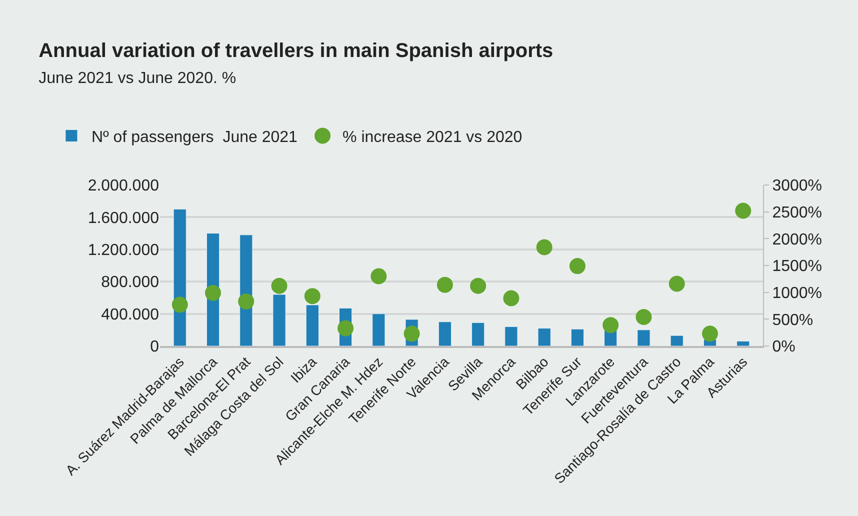 The width and height of the screenshot is (858, 516). Describe the element at coordinates (130, 315) in the screenshot. I see `y-tick-label: 400.000` at that location.